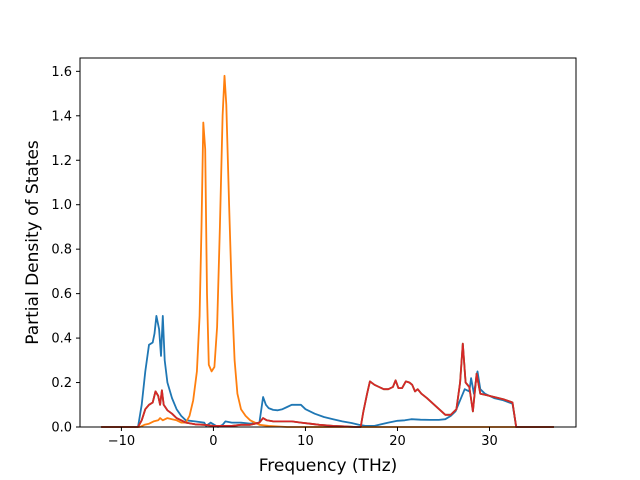 This screenshot has height=480, width=640. Describe the element at coordinates (61, 116) in the screenshot. I see `y-tick-label: 1.4` at that location.